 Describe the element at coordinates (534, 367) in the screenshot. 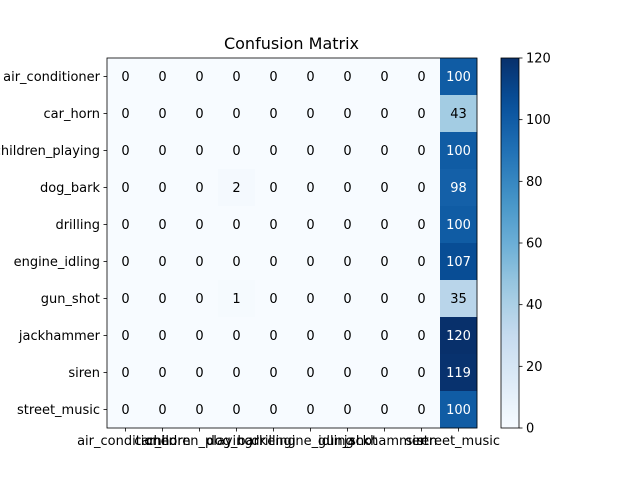

I see `colorbar-tick-label: 20` at that location.